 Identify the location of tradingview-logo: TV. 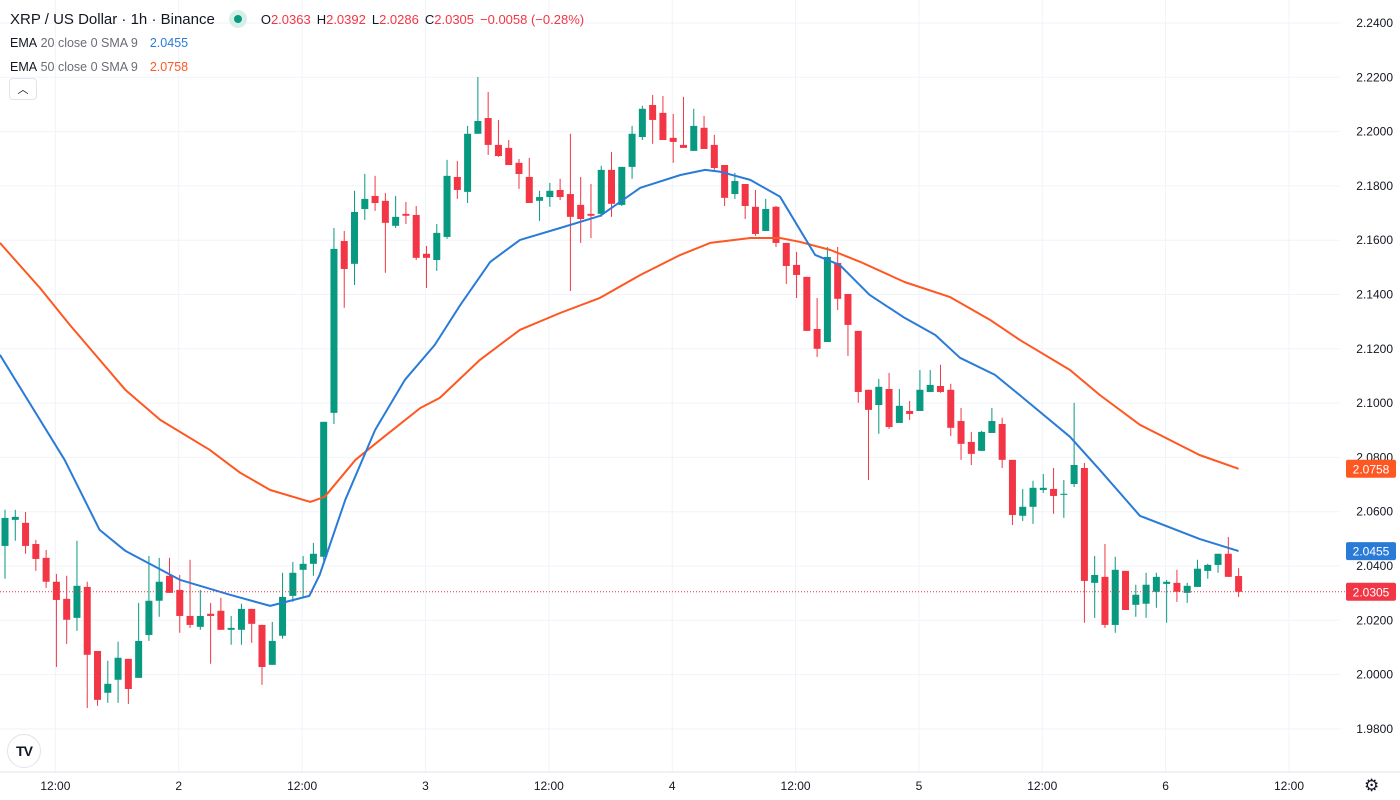
(24, 751).